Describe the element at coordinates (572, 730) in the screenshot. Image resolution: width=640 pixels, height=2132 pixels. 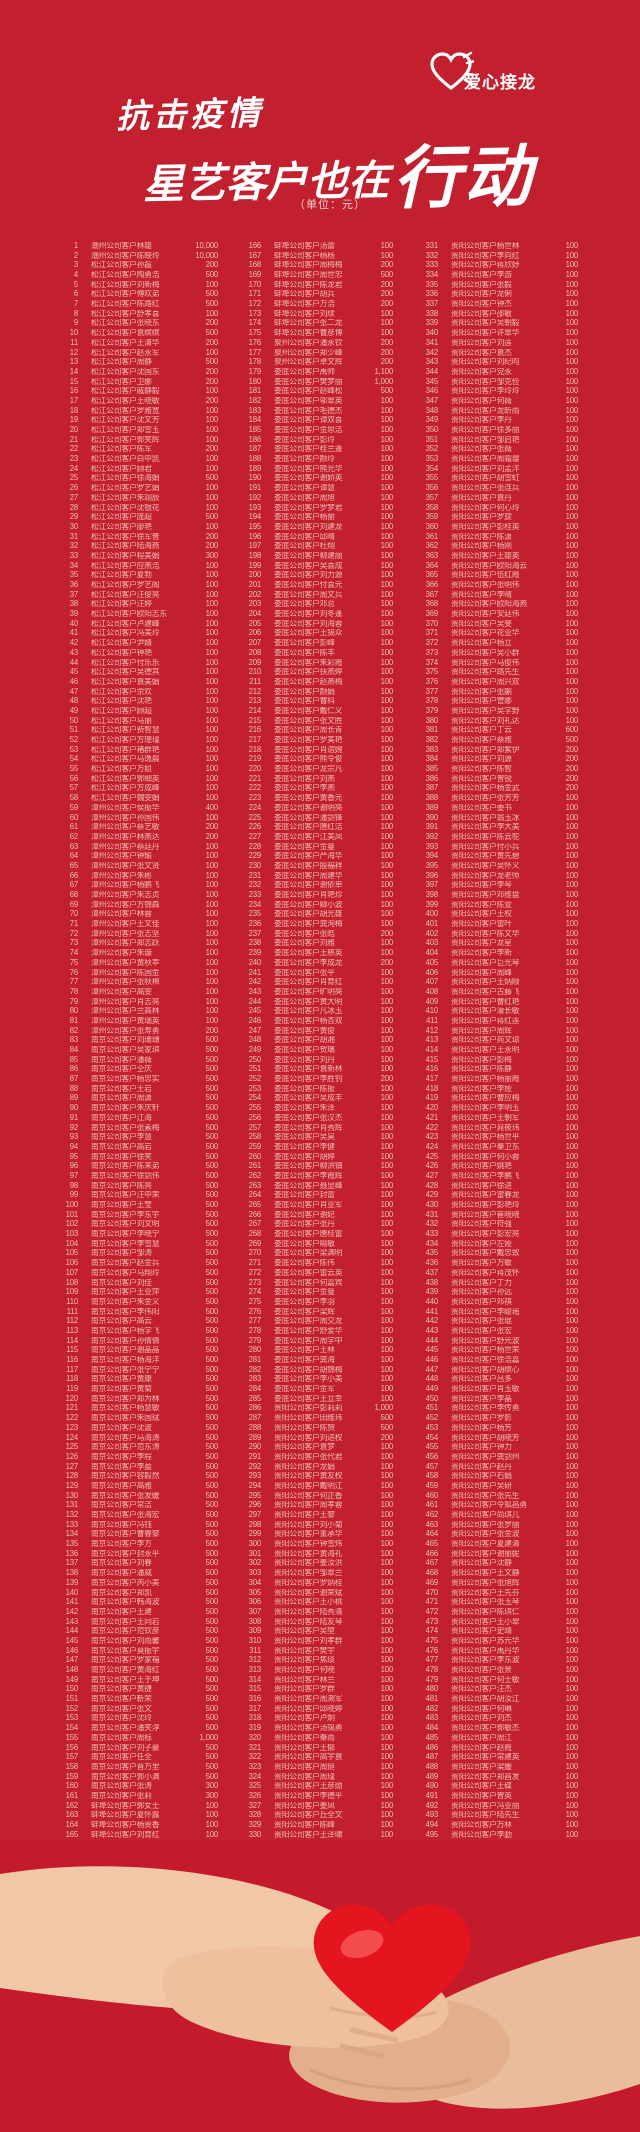
I see `donor-amount: 600` at that location.